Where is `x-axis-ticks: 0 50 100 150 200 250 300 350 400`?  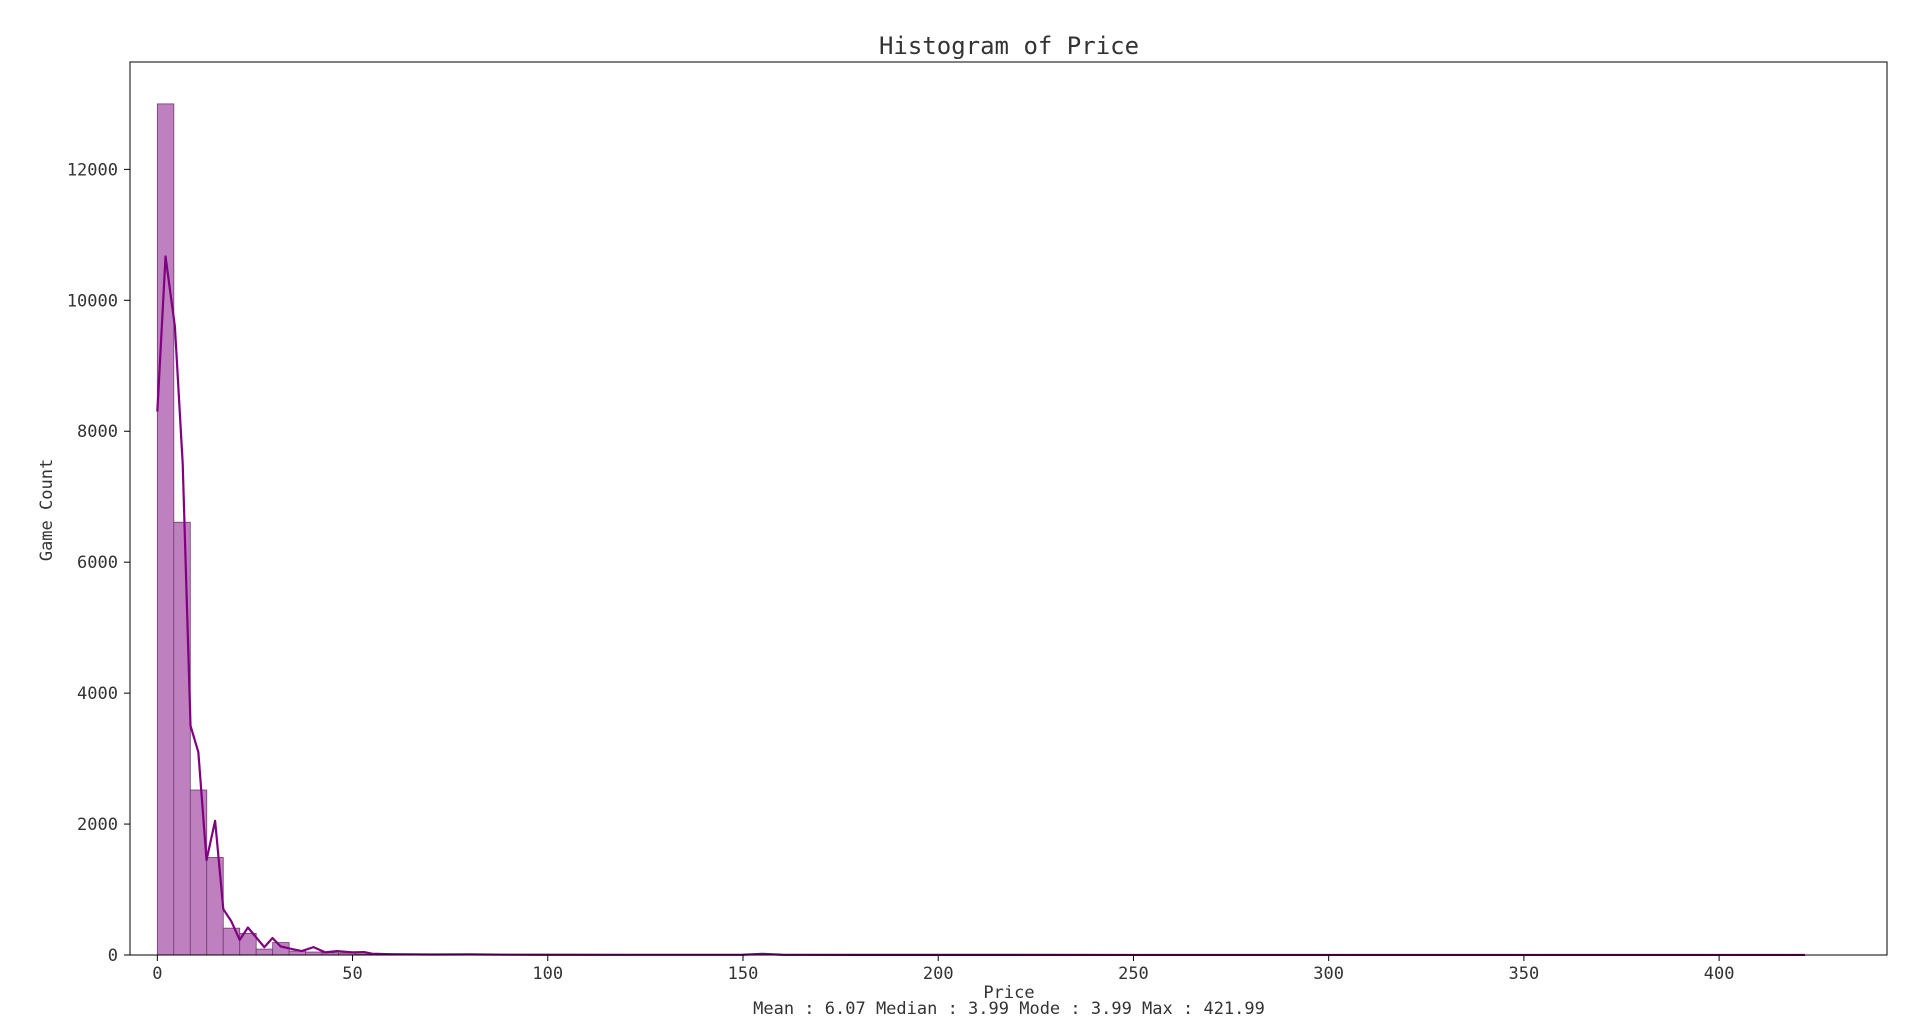
x-axis-ticks: 0 50 100 150 200 250 300 350 400 is located at coordinates (943, 969).